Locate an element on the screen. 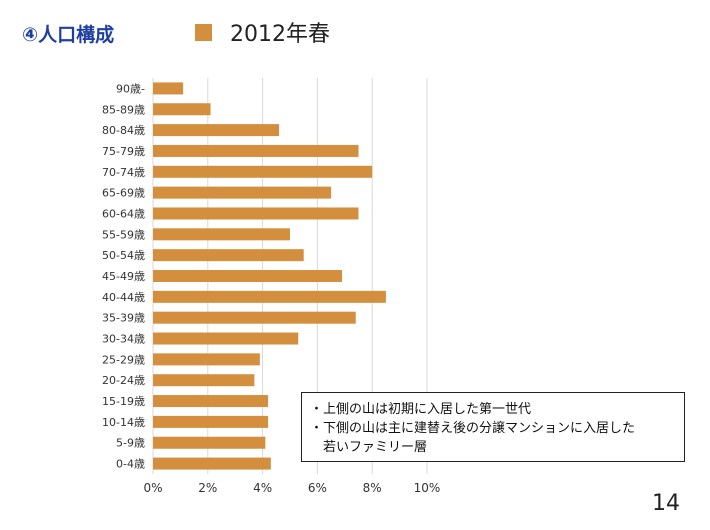 The image size is (710, 530). category-label: 45-49歳 is located at coordinates (123, 276).